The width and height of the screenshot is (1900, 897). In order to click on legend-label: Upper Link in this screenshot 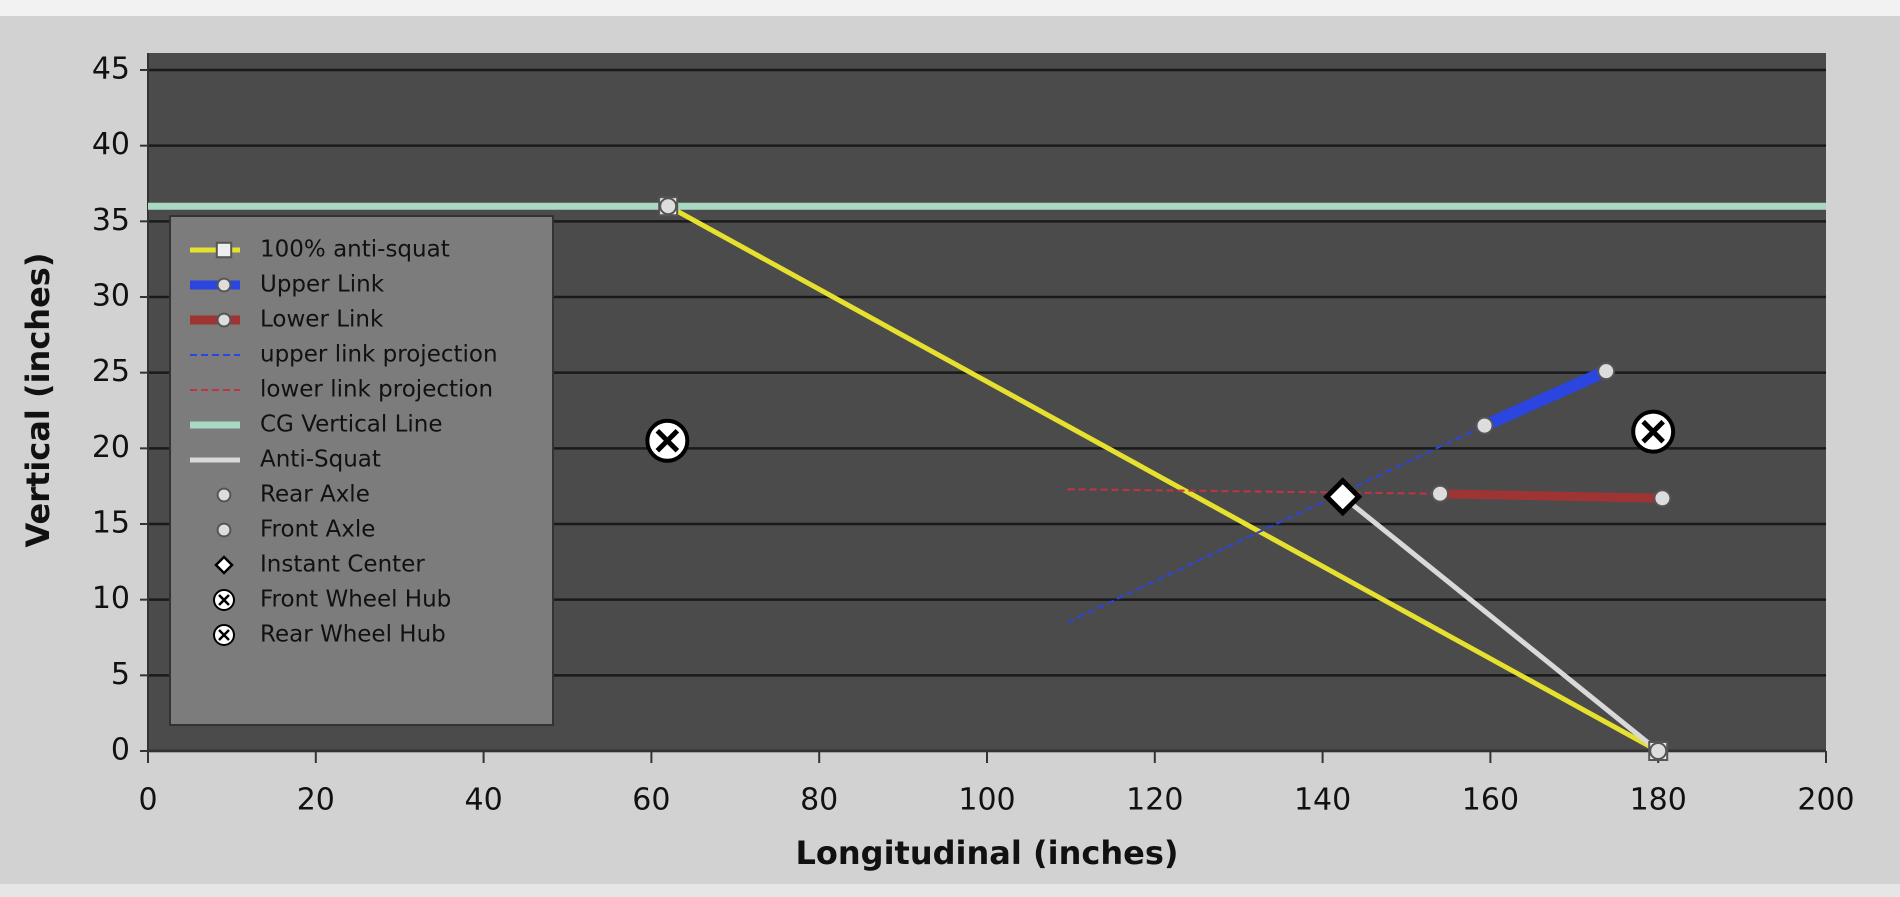, I will do `click(322, 285)`.